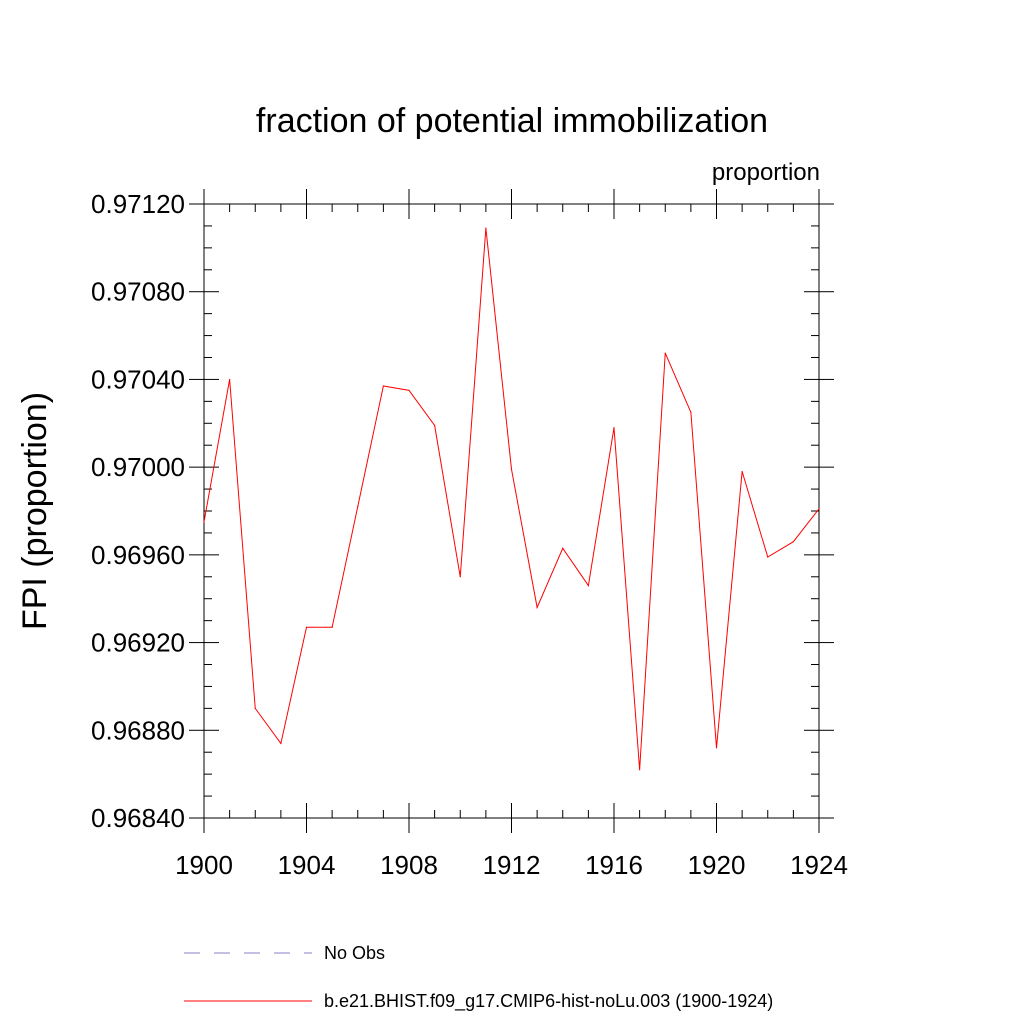 This screenshot has height=1029, width=1024. I want to click on y-tick-label: 0.97080, so click(138, 292).